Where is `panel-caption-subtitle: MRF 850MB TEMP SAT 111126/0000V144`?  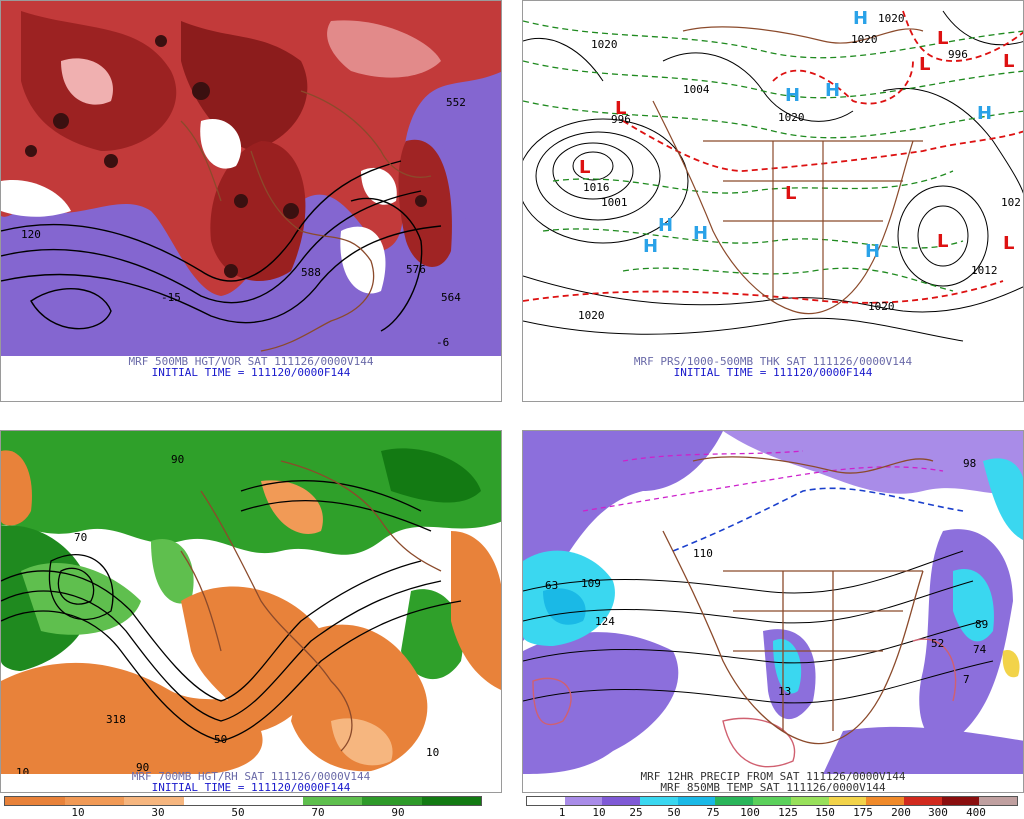 panel-caption-subtitle: MRF 850MB TEMP SAT 111126/0000V144 is located at coordinates (773, 787).